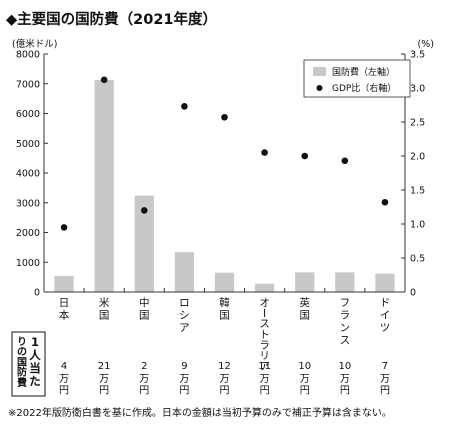 This screenshot has width=450, height=429. I want to click on legend-bar-swatch, so click(319, 71).